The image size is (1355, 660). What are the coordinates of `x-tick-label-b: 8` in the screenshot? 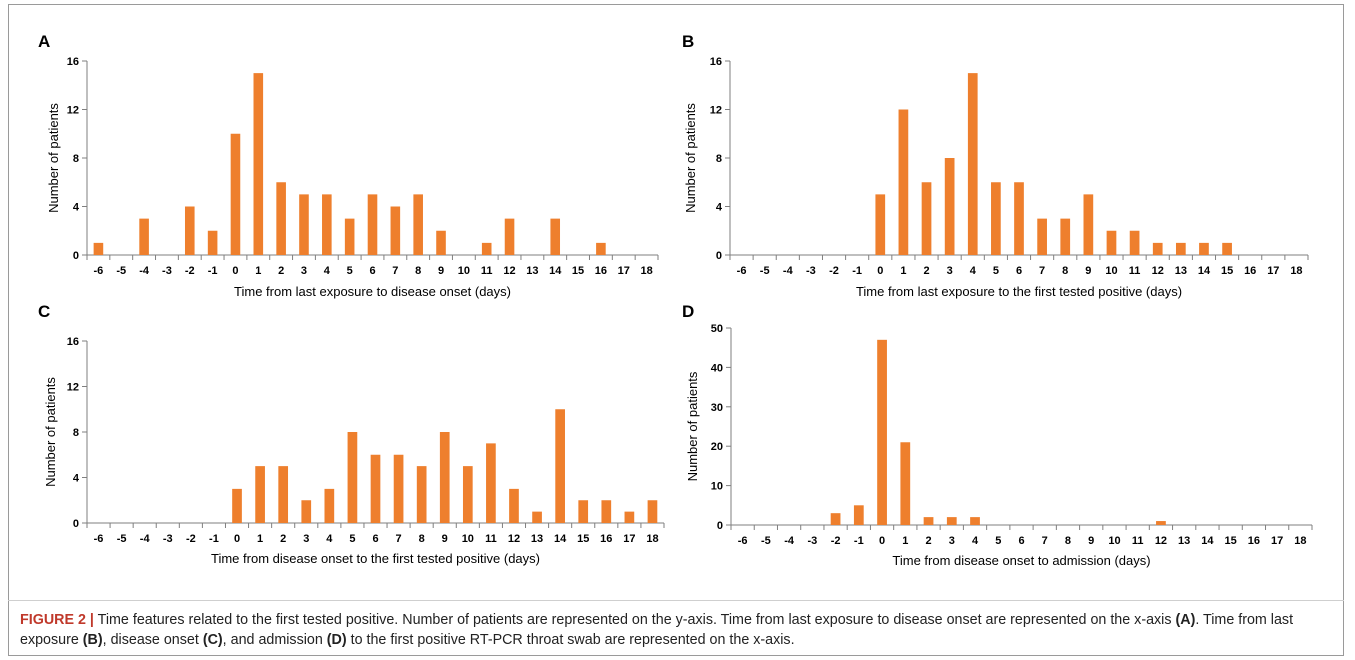 It's located at (1065, 271).